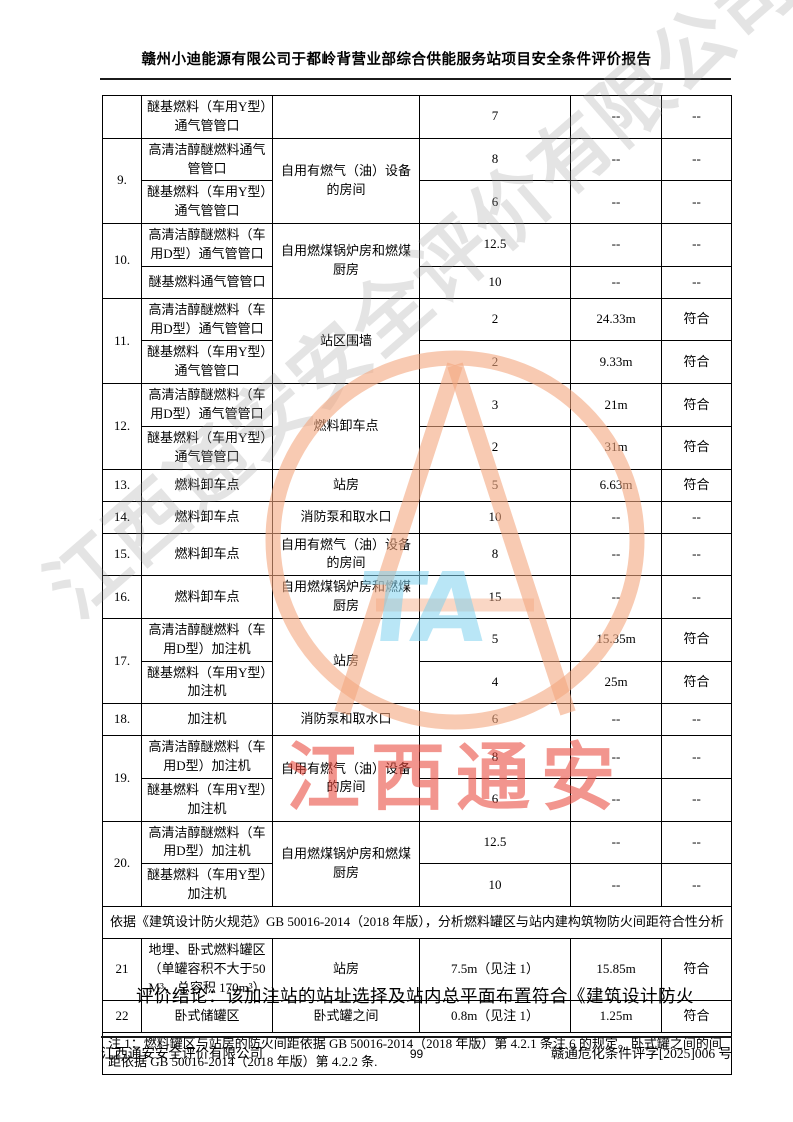 Image resolution: width=793 pixels, height=1122 pixels. What do you see at coordinates (122, 181) in the screenshot?
I see `table-cell: 9.` at bounding box center [122, 181].